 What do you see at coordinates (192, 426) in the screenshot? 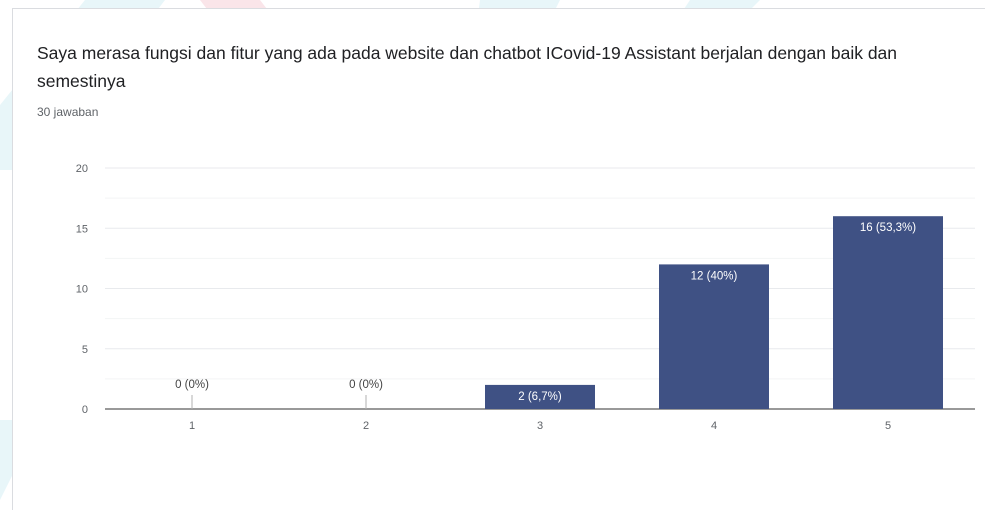
I see `x-tick-label: 1` at bounding box center [192, 426].